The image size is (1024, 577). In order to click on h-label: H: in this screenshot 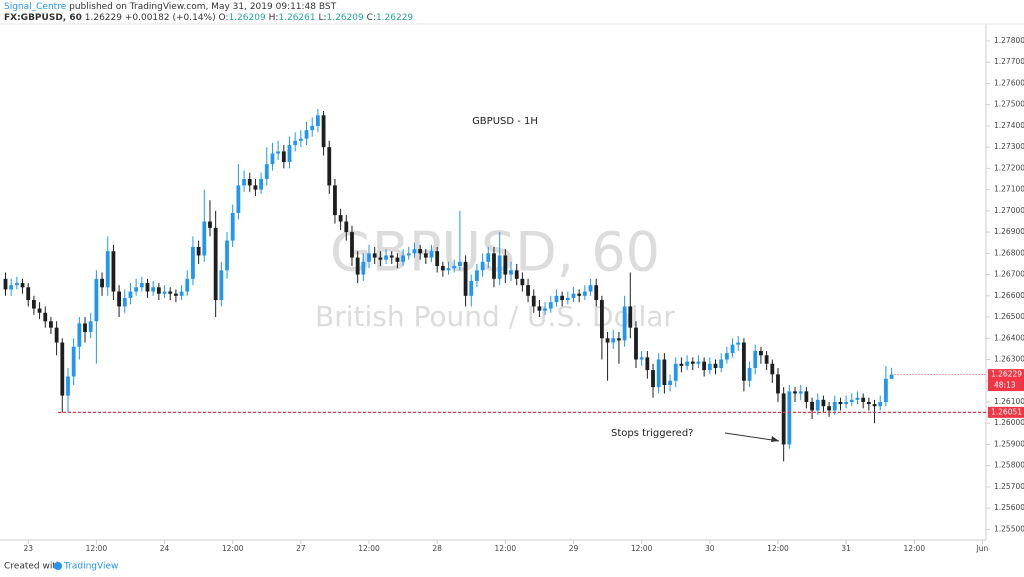, I will do `click(274, 18)`.